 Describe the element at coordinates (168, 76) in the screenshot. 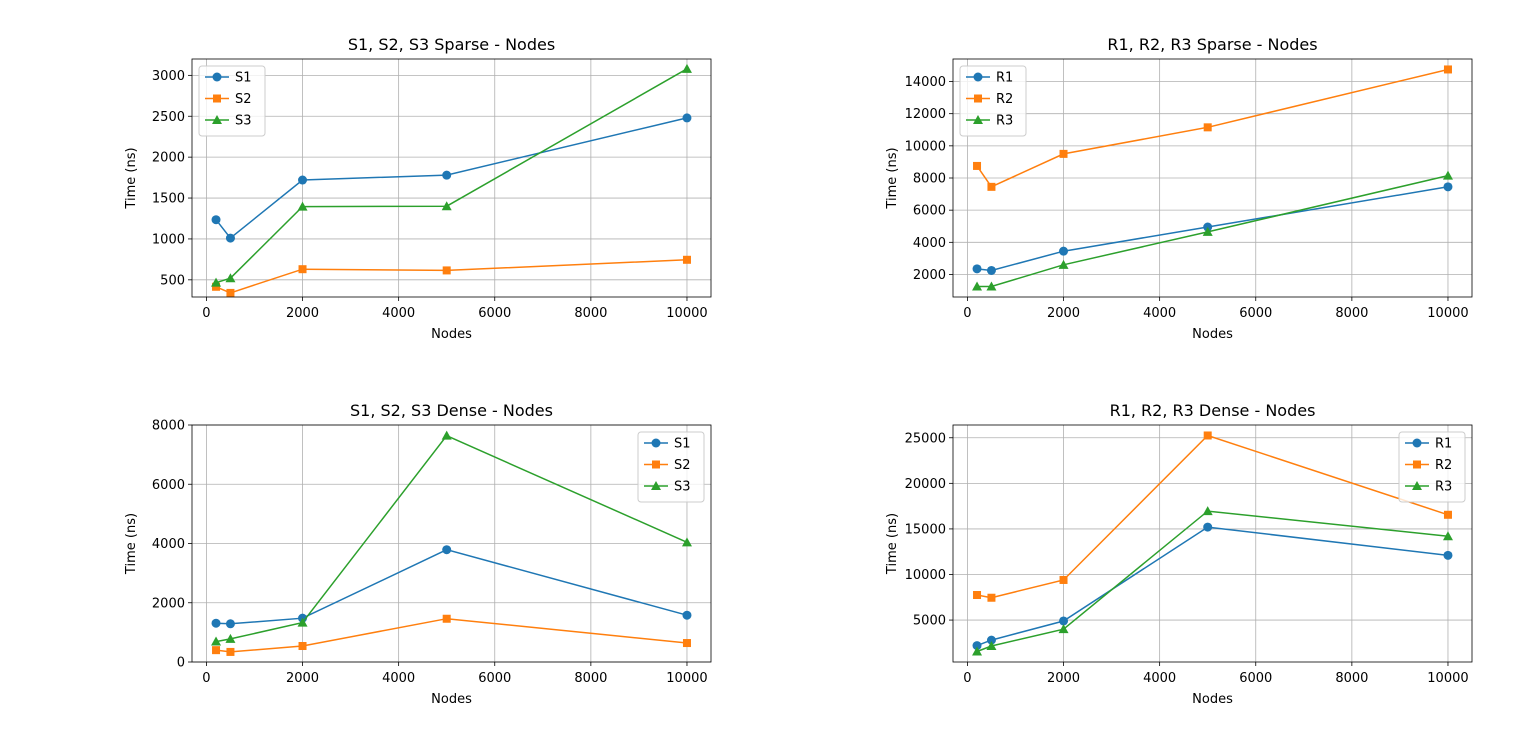

I see `chart-1-y-tick-label-5: 3000` at that location.